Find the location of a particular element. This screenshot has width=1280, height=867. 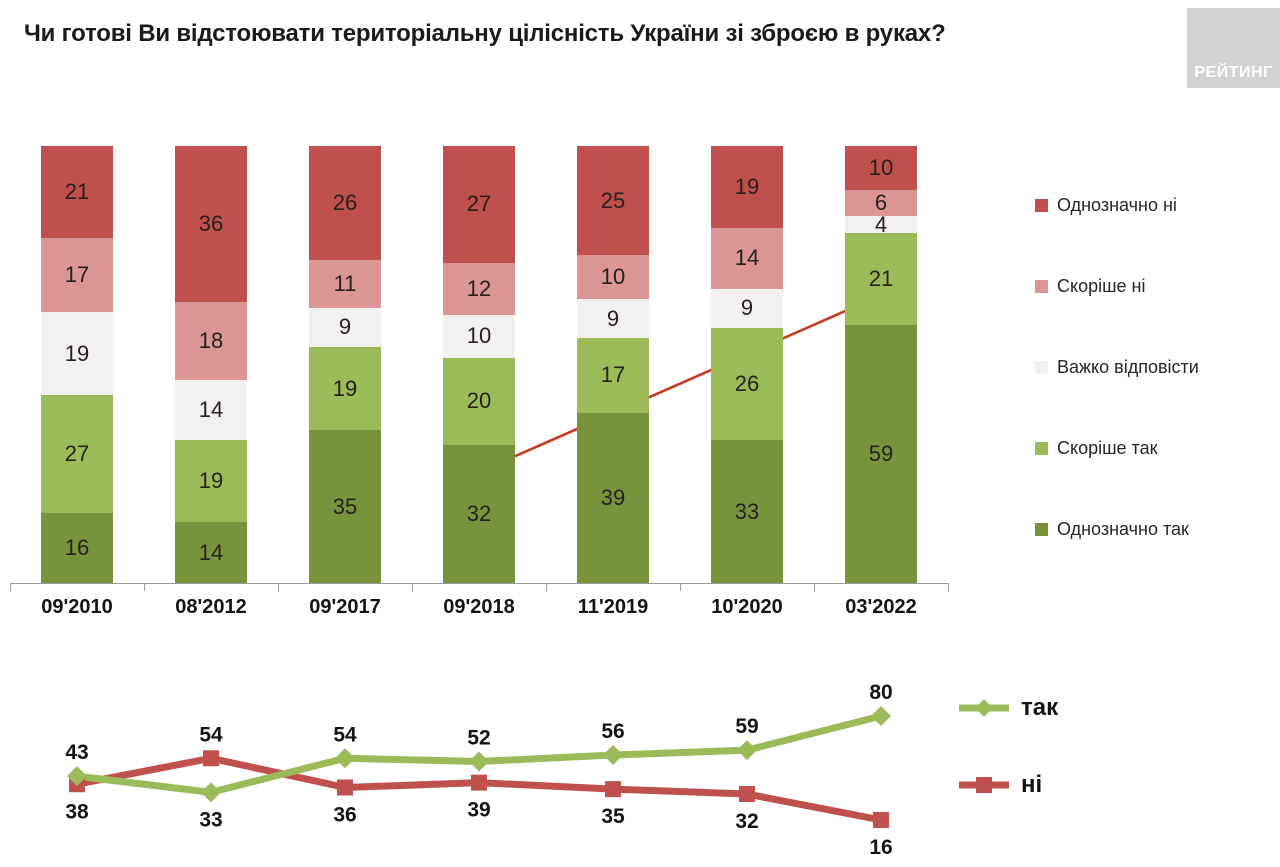

line-value-label: 35 is located at coordinates (613, 816).